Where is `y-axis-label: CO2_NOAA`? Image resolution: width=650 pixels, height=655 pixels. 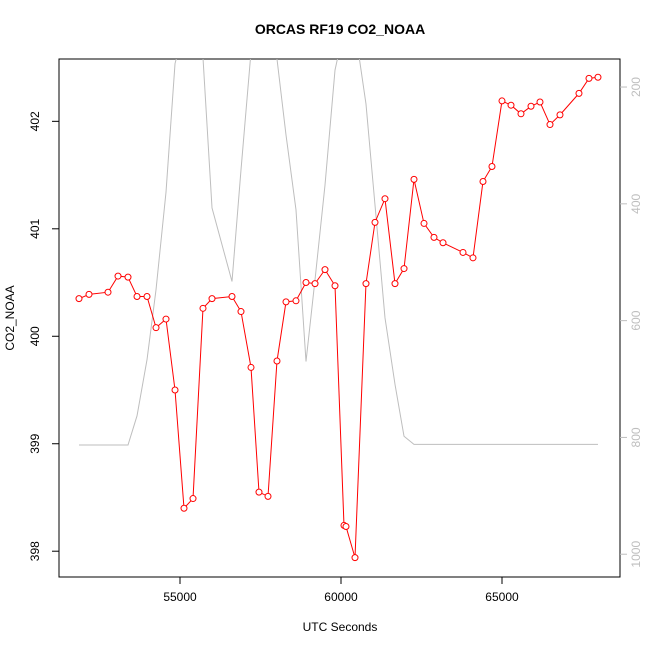 y-axis-label: CO2_NOAA is located at coordinates (10, 317).